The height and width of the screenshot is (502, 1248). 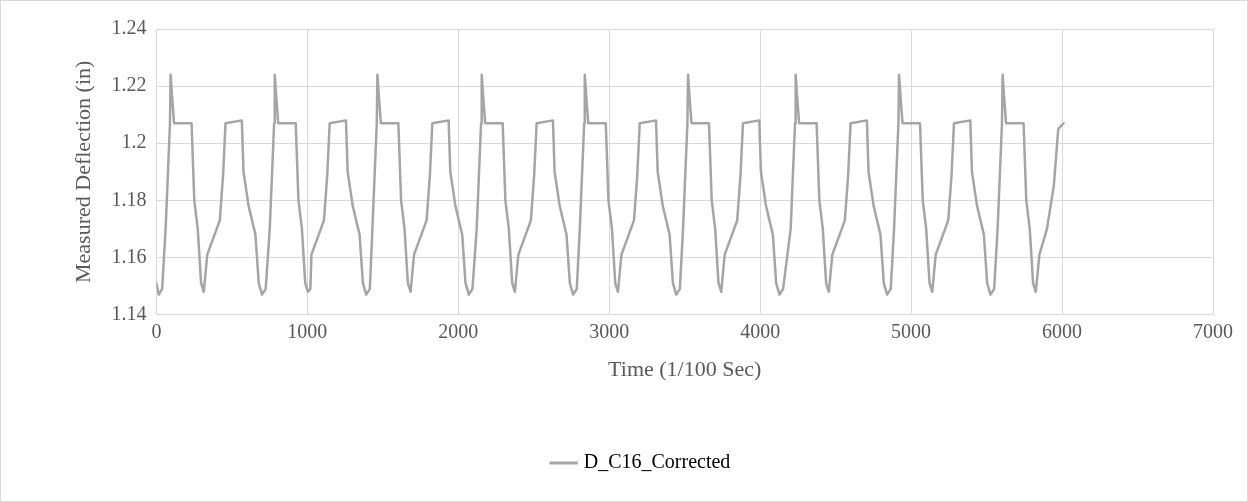 I want to click on x-tick-label: 7000, so click(x=1213, y=330).